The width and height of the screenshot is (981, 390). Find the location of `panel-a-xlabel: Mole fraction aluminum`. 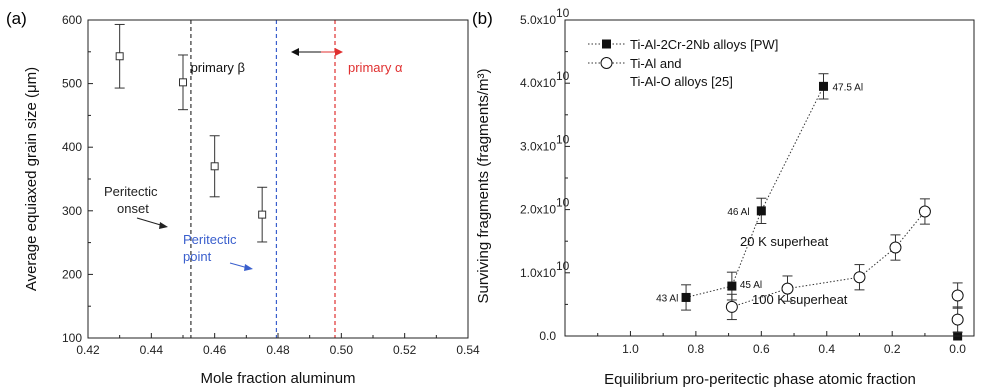

panel-a-xlabel: Mole fraction aluminum is located at coordinates (277, 378).